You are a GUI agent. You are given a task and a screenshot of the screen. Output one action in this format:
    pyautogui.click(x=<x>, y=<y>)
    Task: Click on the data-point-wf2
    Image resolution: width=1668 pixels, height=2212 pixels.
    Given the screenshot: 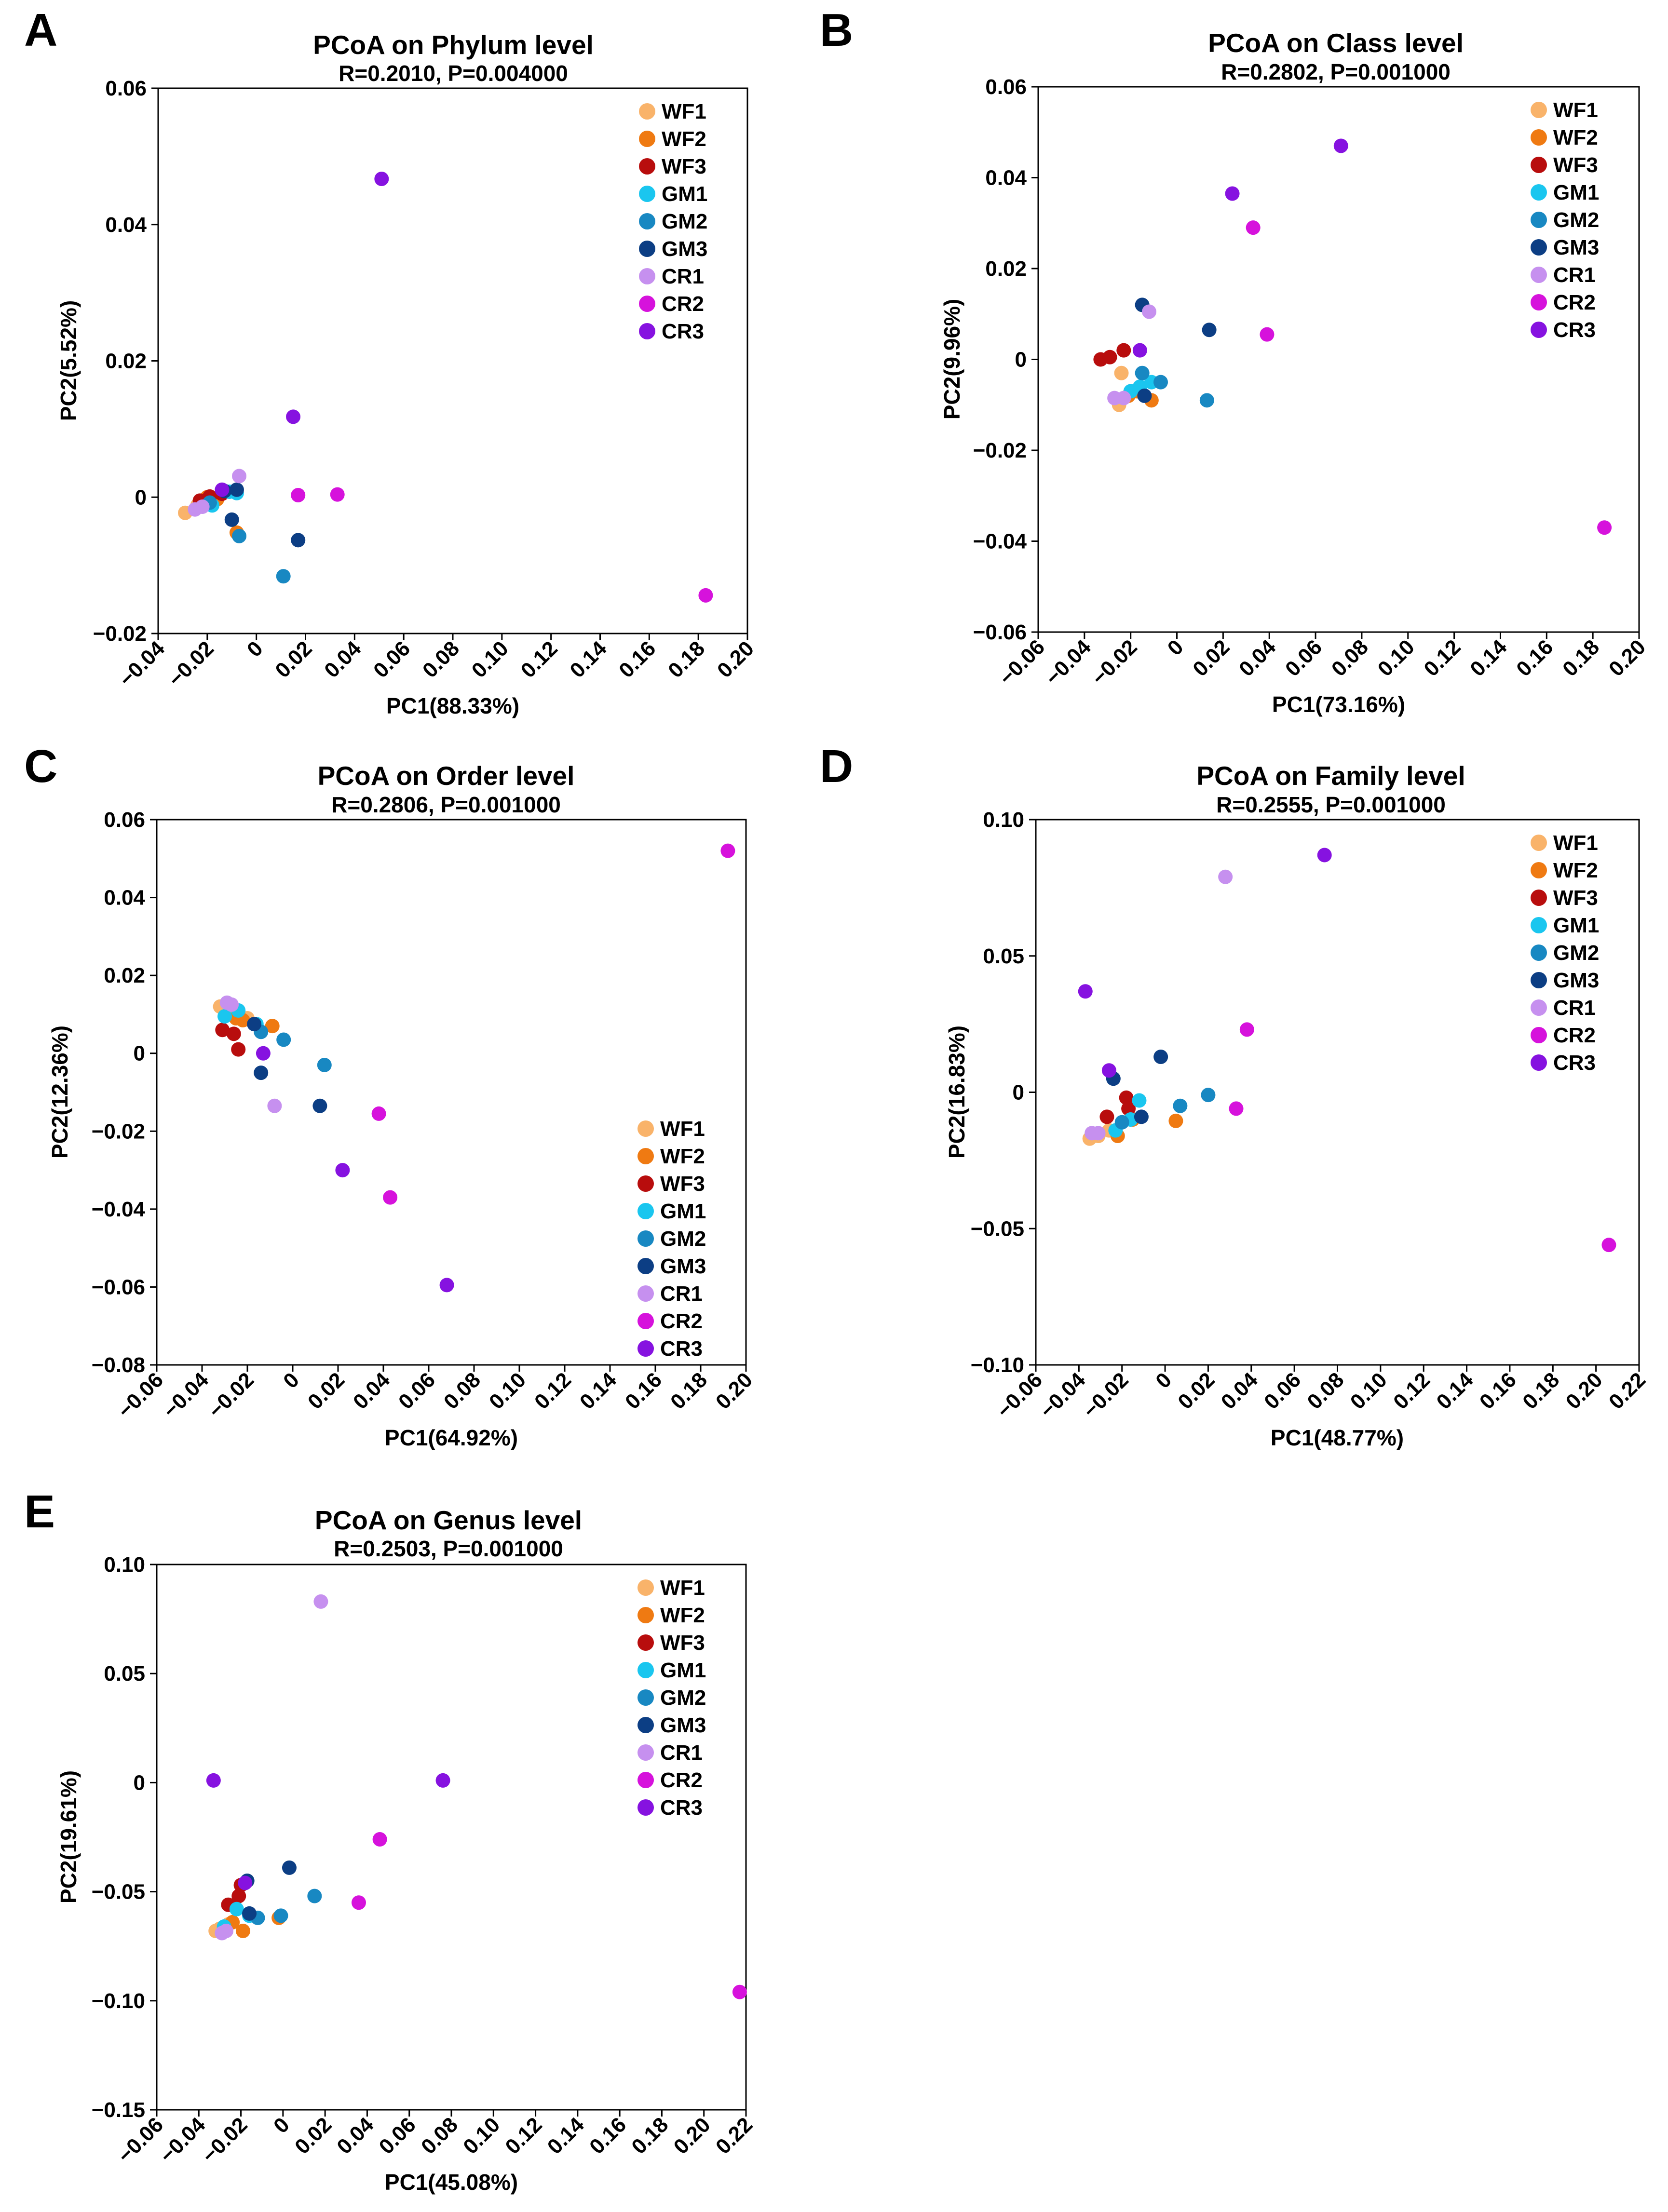 What is the action you would take?
    pyautogui.click(x=1176, y=1121)
    